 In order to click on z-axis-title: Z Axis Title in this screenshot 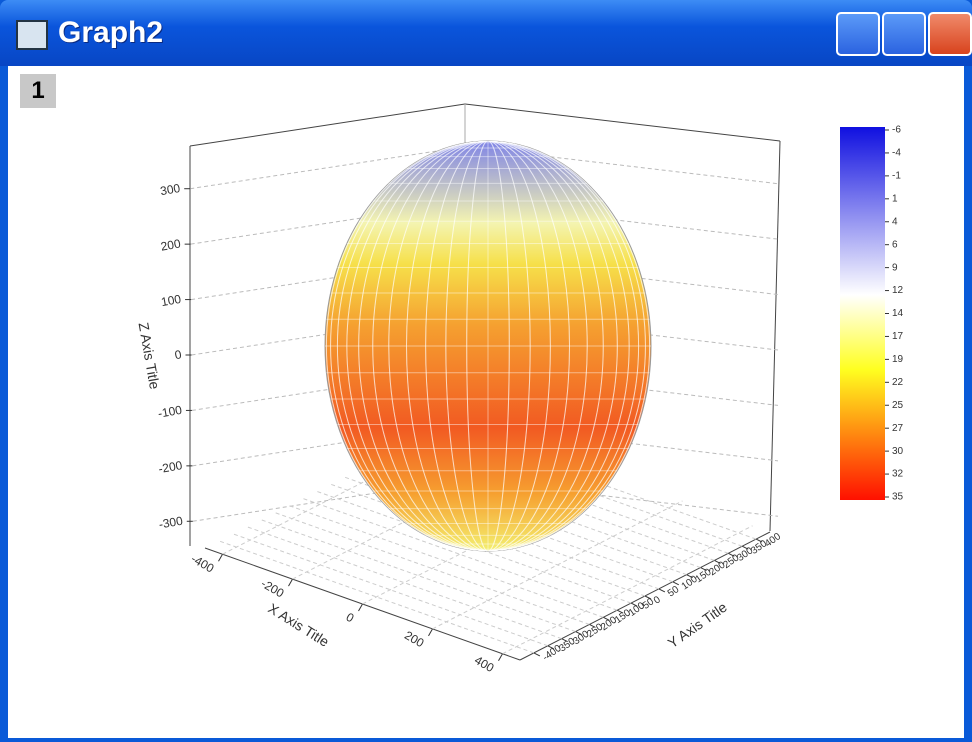, I will do `click(150, 356)`.